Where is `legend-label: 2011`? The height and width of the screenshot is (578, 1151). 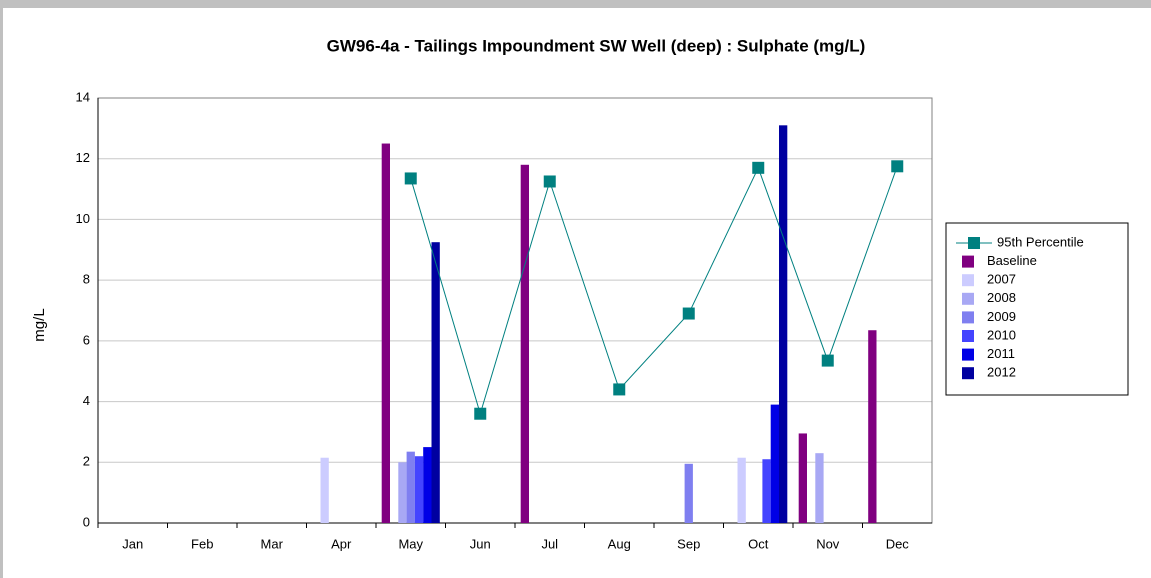
legend-label: 2011 is located at coordinates (1001, 353).